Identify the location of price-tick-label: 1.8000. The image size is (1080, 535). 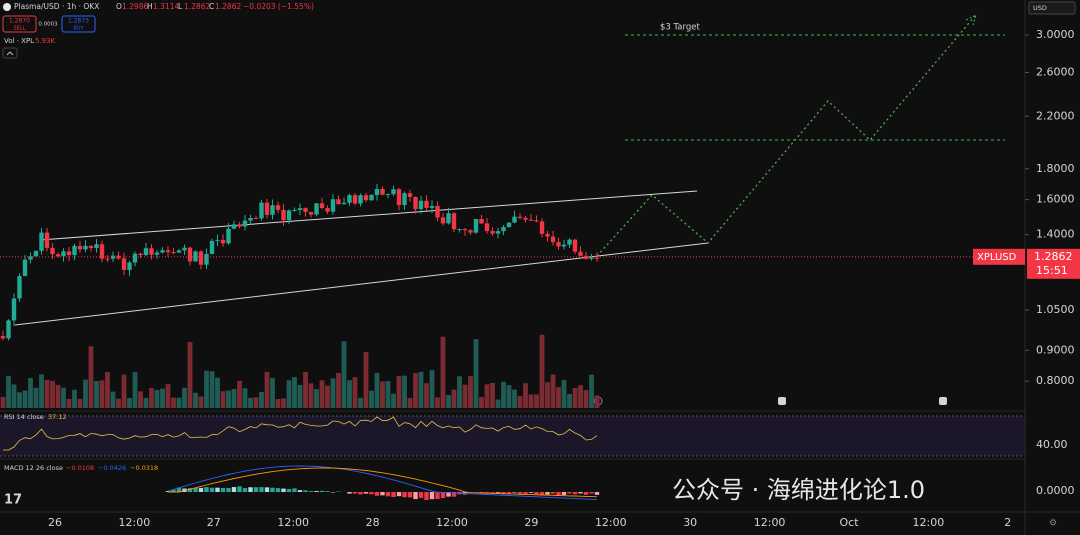
(1055, 168).